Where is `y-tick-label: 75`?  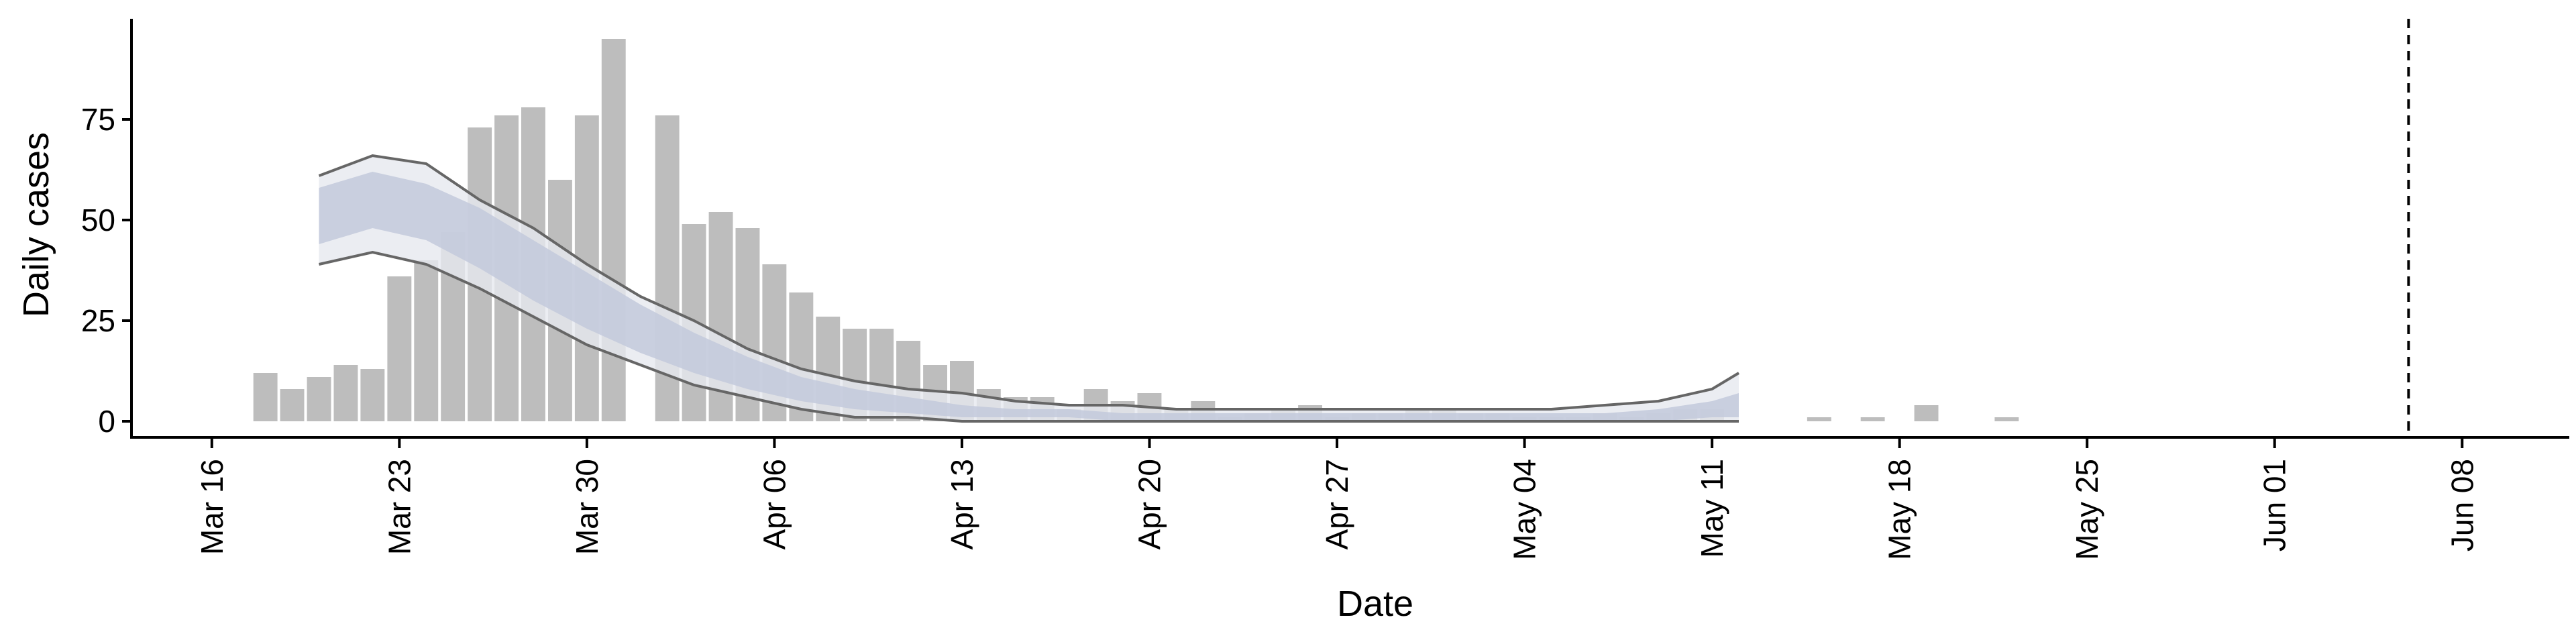 y-tick-label: 75 is located at coordinates (98, 119).